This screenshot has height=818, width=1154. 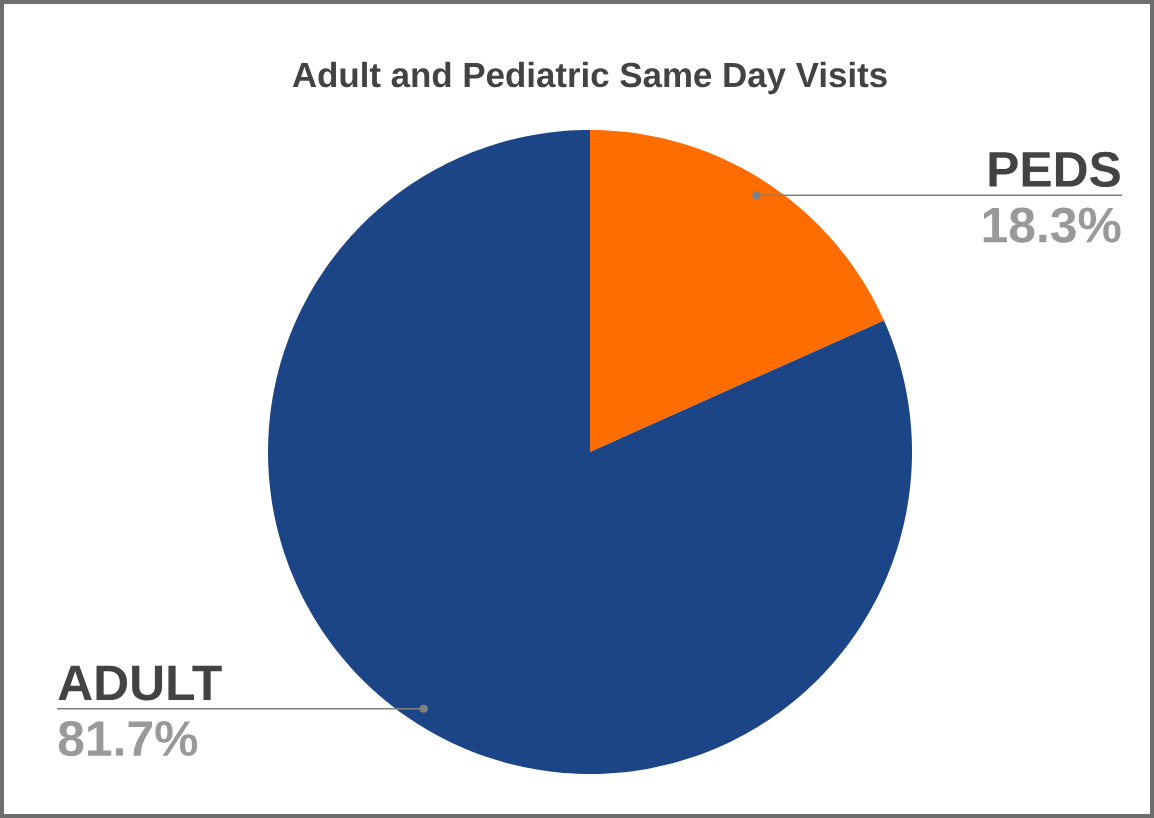 What do you see at coordinates (140, 683) in the screenshot?
I see `slice-label: ADULT` at bounding box center [140, 683].